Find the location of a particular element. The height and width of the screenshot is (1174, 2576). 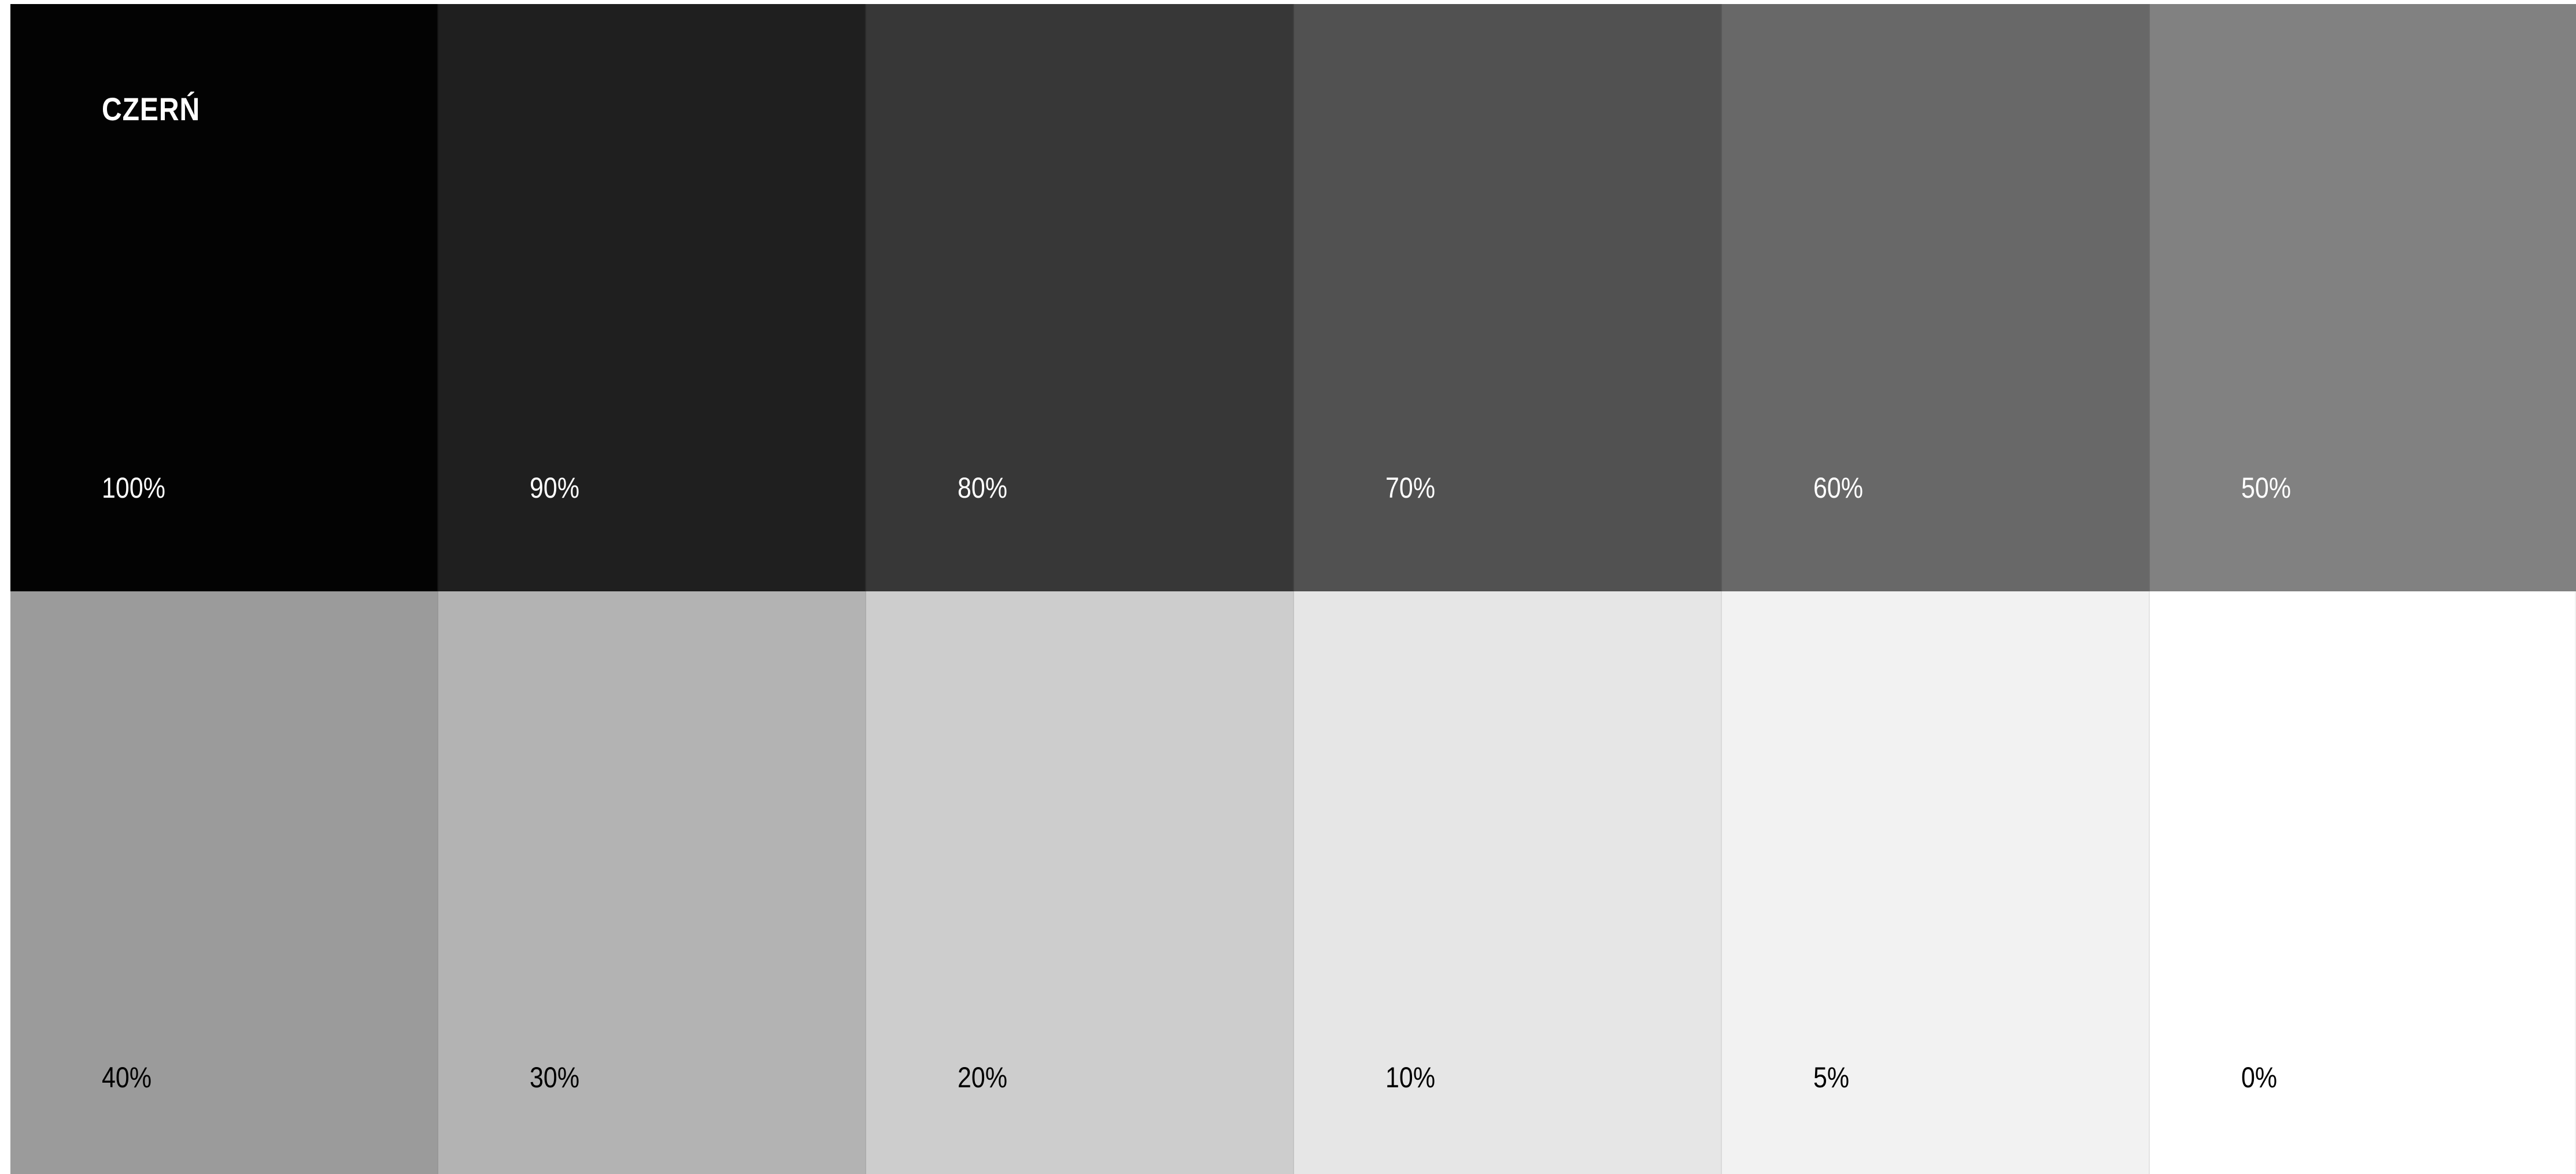

swatch-label-50: 50% is located at coordinates (2266, 488).